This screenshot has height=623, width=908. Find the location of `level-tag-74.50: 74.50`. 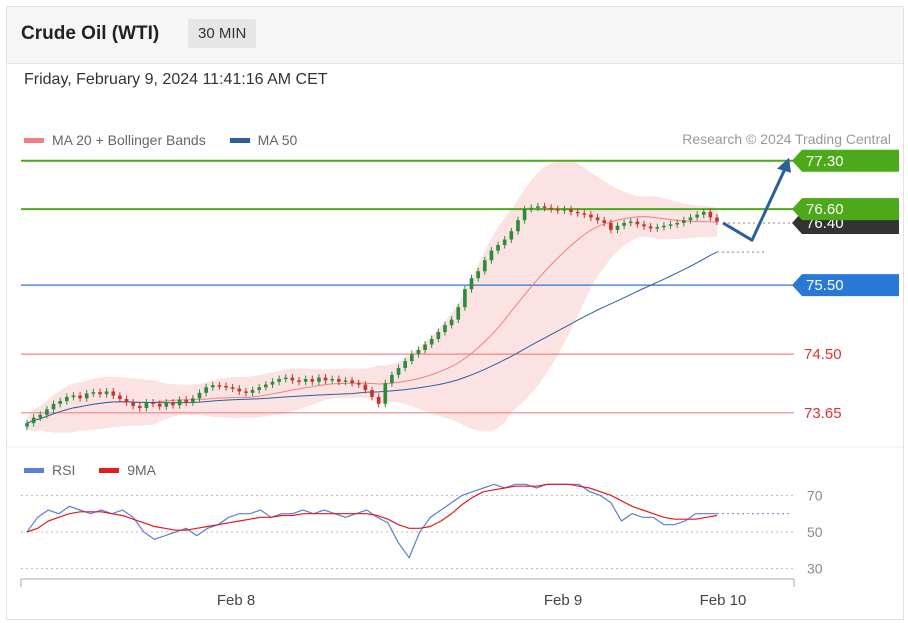

level-tag-74.50: 74.50 is located at coordinates (823, 354).